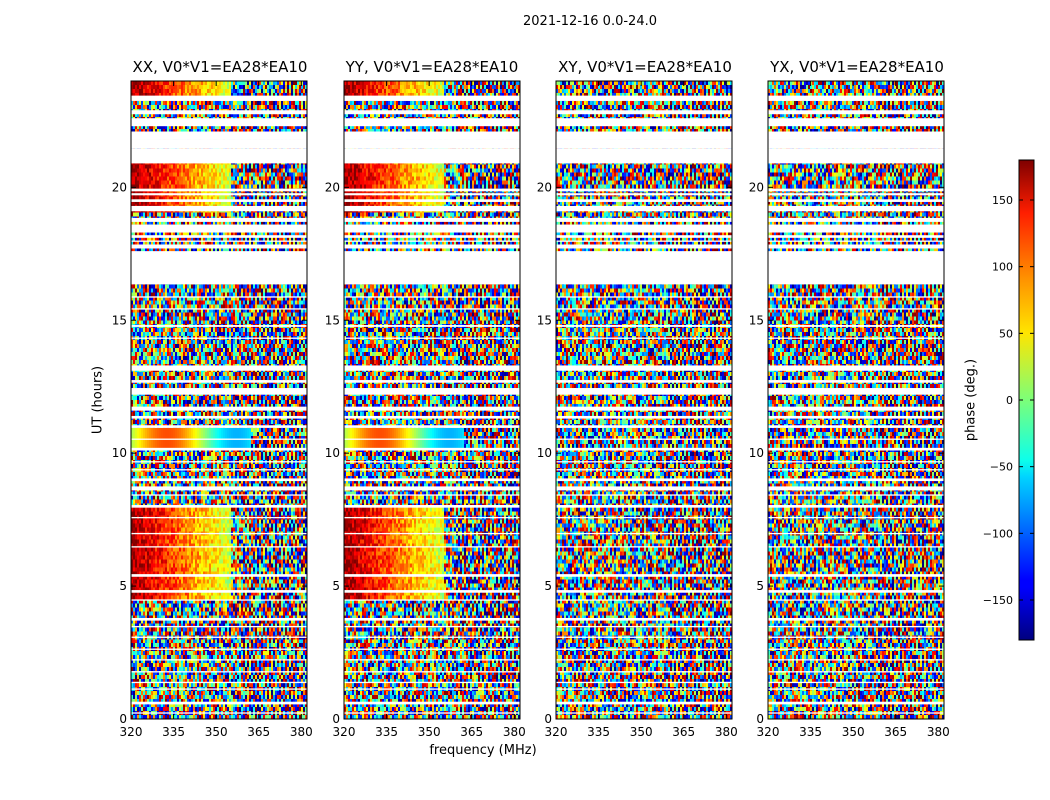  What do you see at coordinates (219, 400) in the screenshot?
I see `axes-frame` at bounding box center [219, 400].